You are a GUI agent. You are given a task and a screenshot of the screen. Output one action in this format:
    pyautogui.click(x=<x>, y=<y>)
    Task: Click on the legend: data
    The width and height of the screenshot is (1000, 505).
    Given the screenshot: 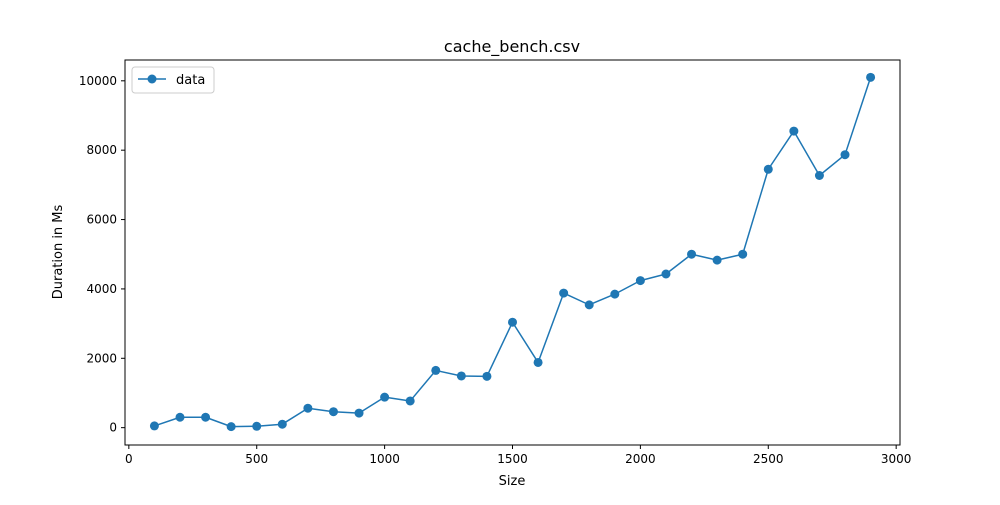 What is the action you would take?
    pyautogui.click(x=173, y=80)
    